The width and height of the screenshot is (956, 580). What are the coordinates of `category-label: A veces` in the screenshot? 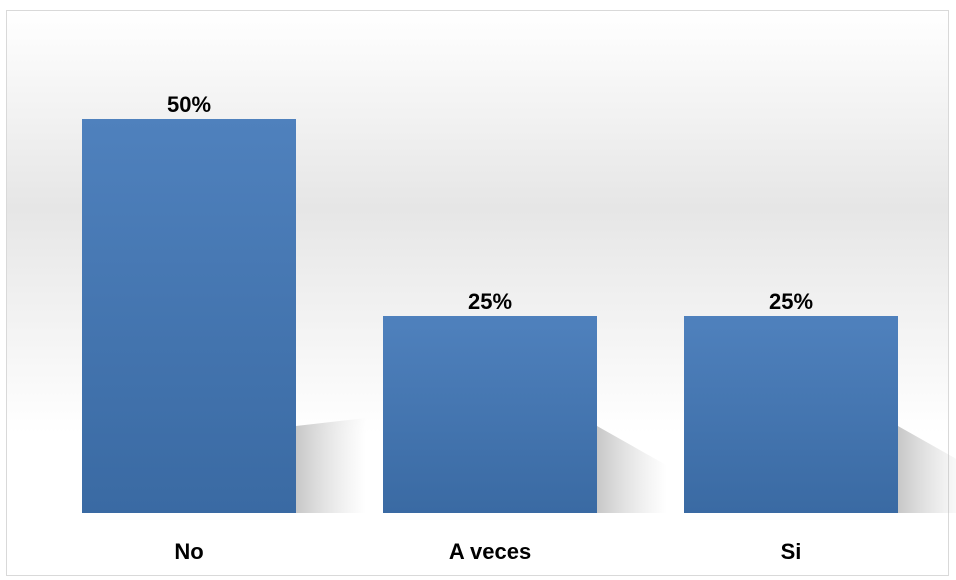 It's located at (490, 551).